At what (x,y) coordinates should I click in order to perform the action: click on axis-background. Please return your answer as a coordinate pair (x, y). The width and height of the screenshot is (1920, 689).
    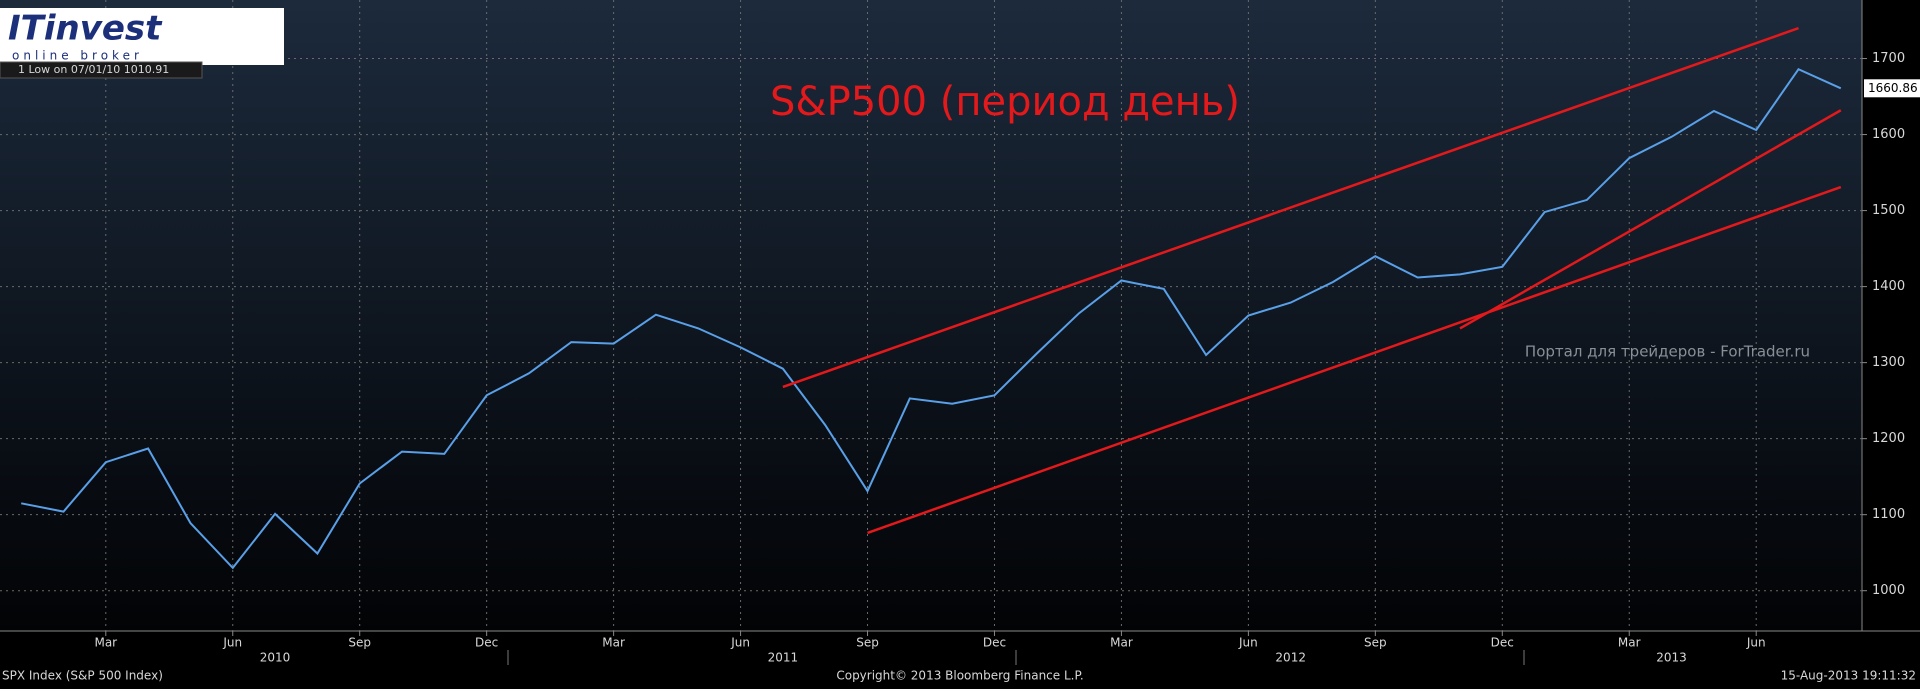
    Looking at the image, I should click on (1891, 315).